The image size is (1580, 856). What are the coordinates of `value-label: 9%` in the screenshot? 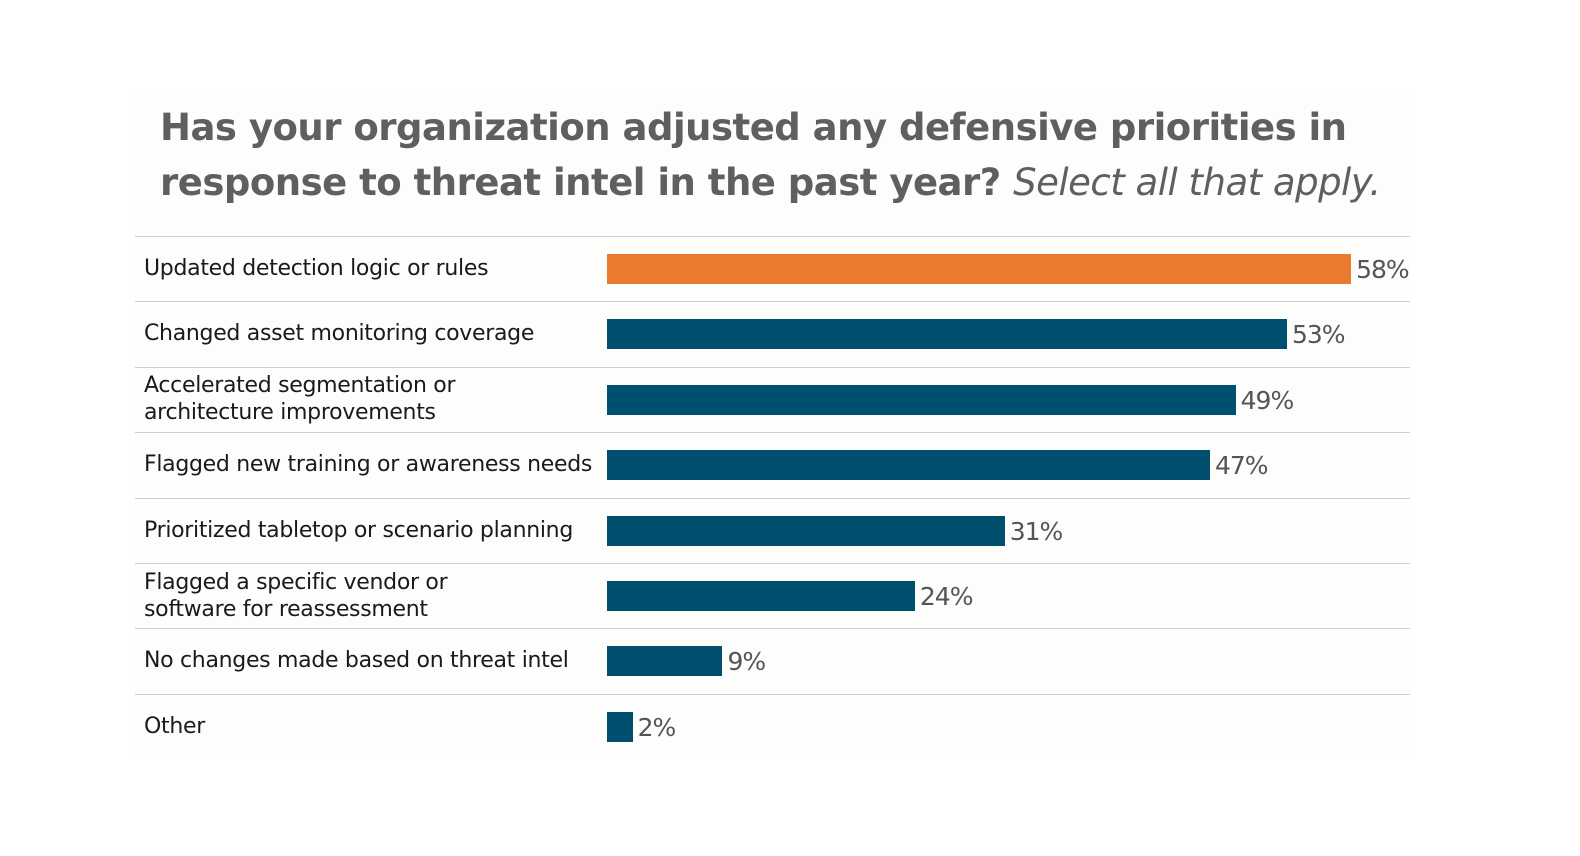 It's located at (746, 662).